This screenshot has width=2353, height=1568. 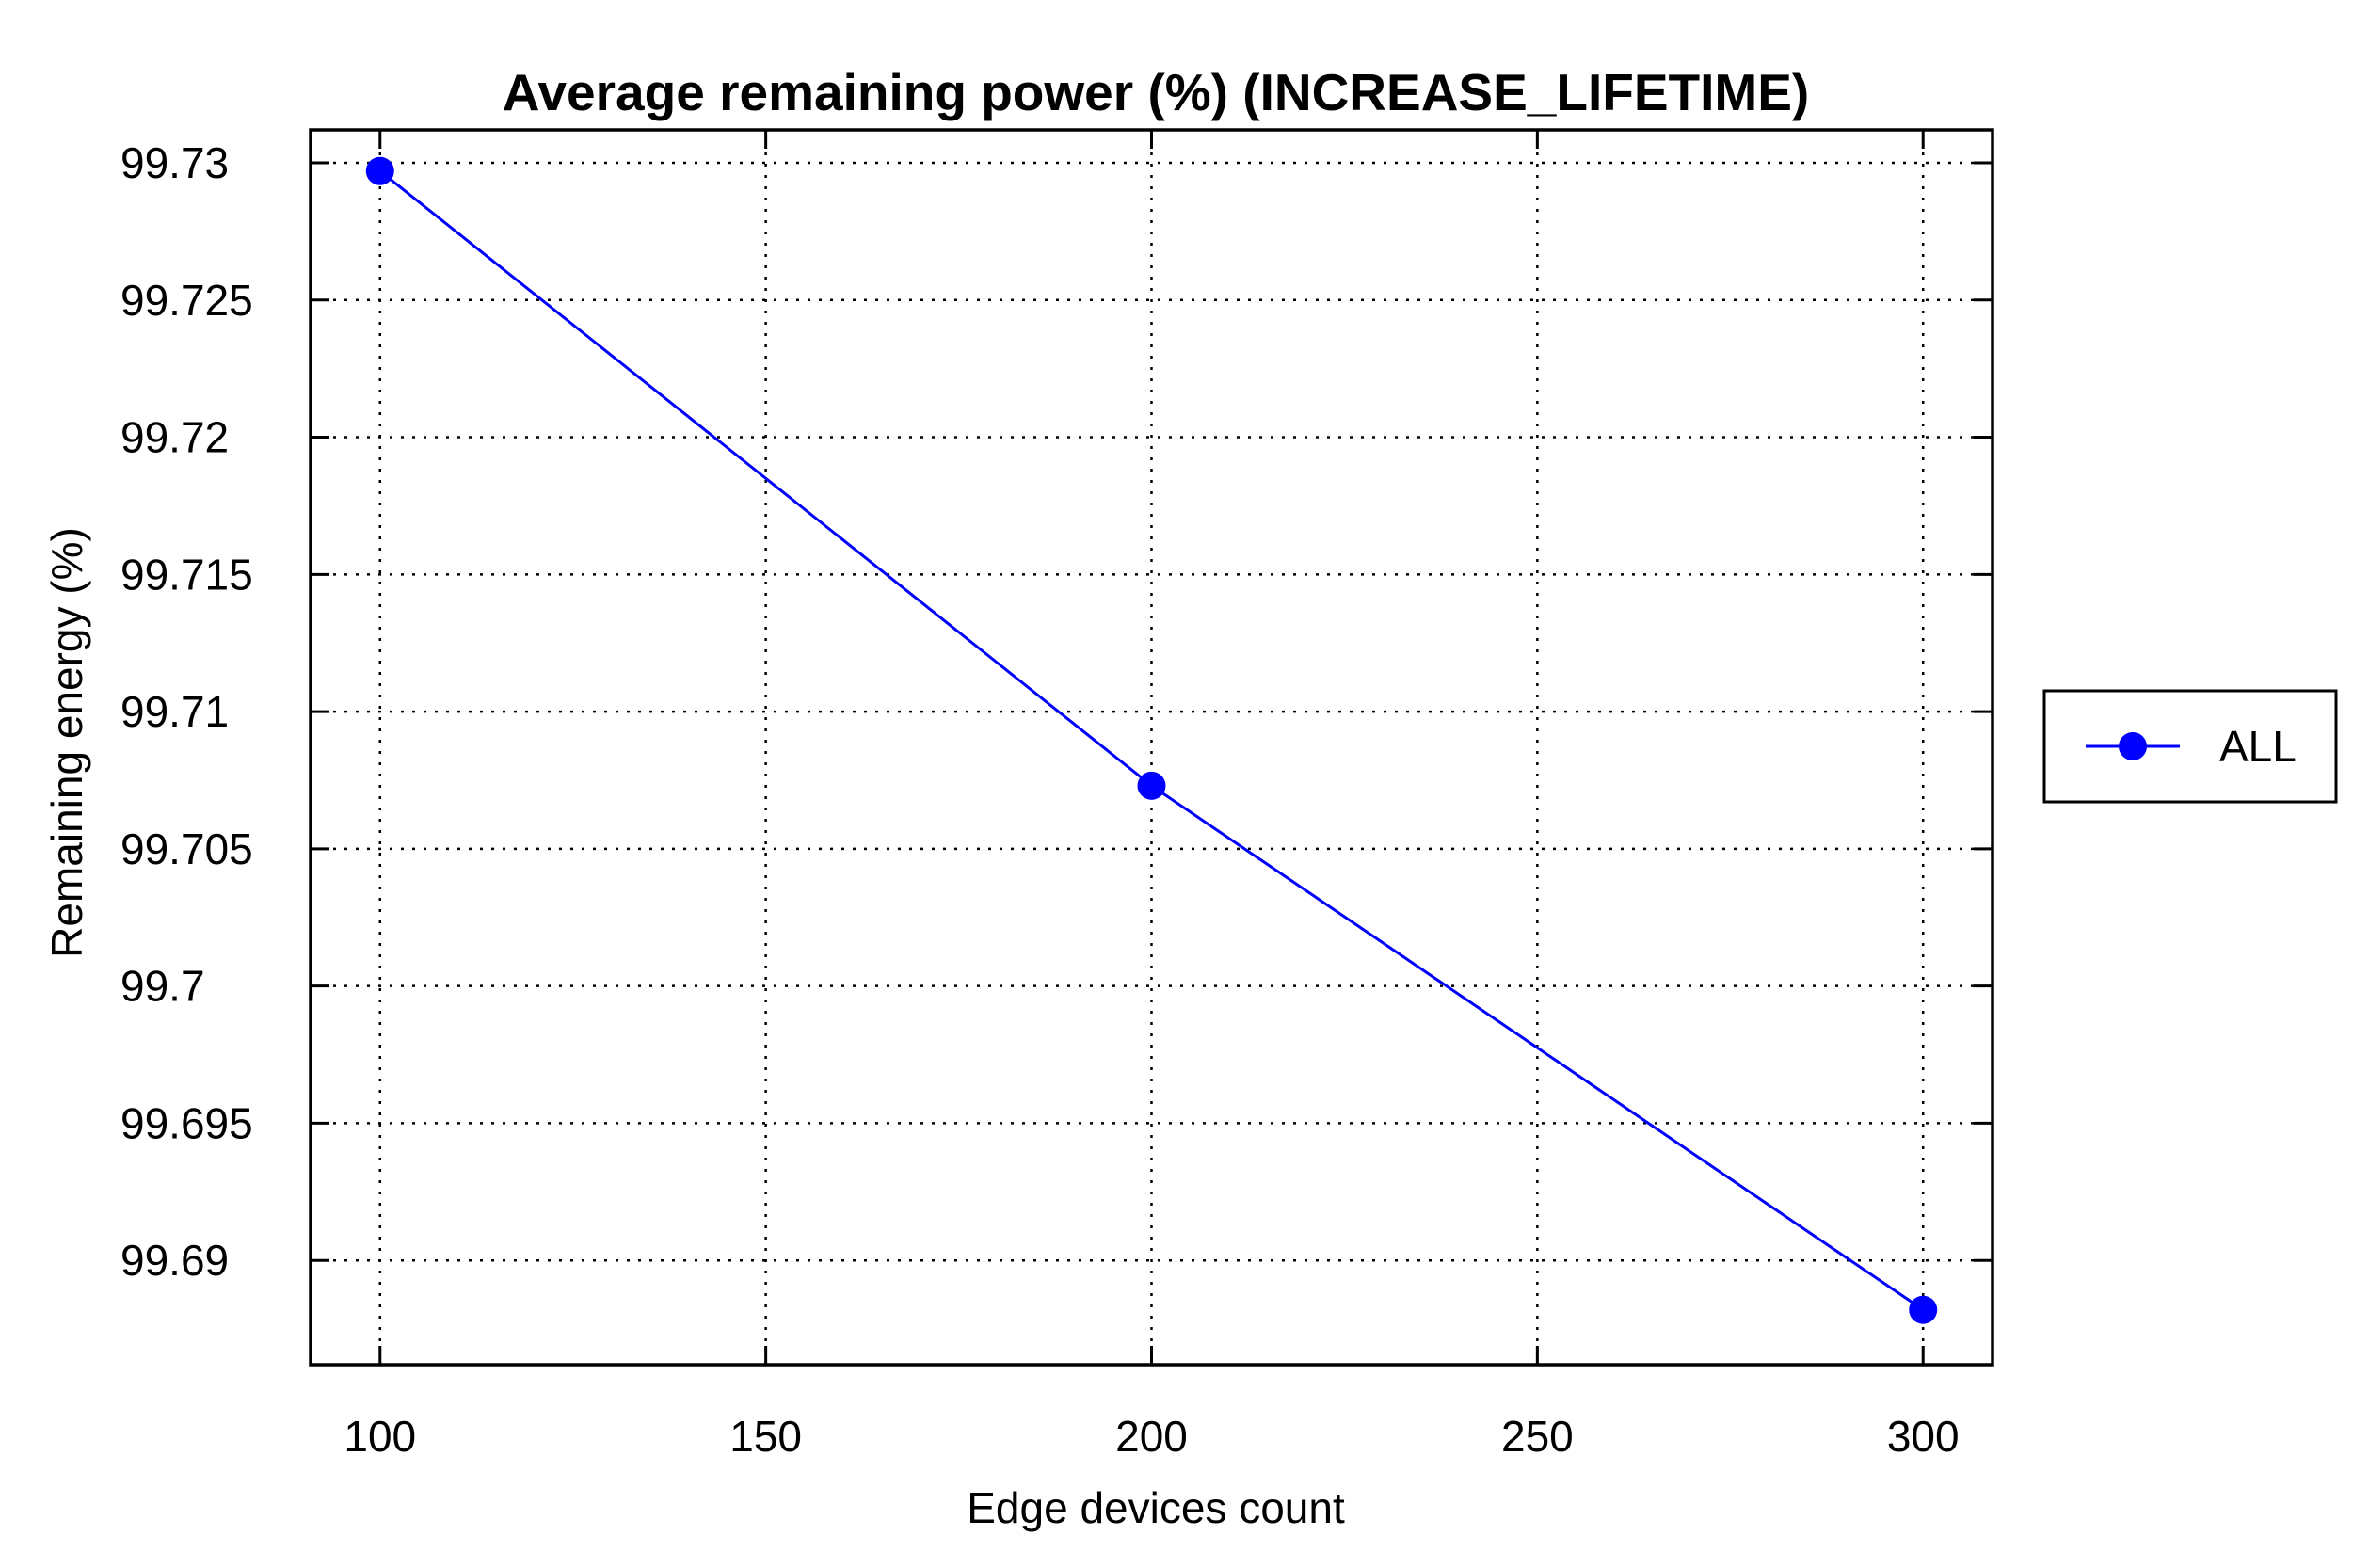 What do you see at coordinates (2258, 746) in the screenshot?
I see `legend-label: ALL` at bounding box center [2258, 746].